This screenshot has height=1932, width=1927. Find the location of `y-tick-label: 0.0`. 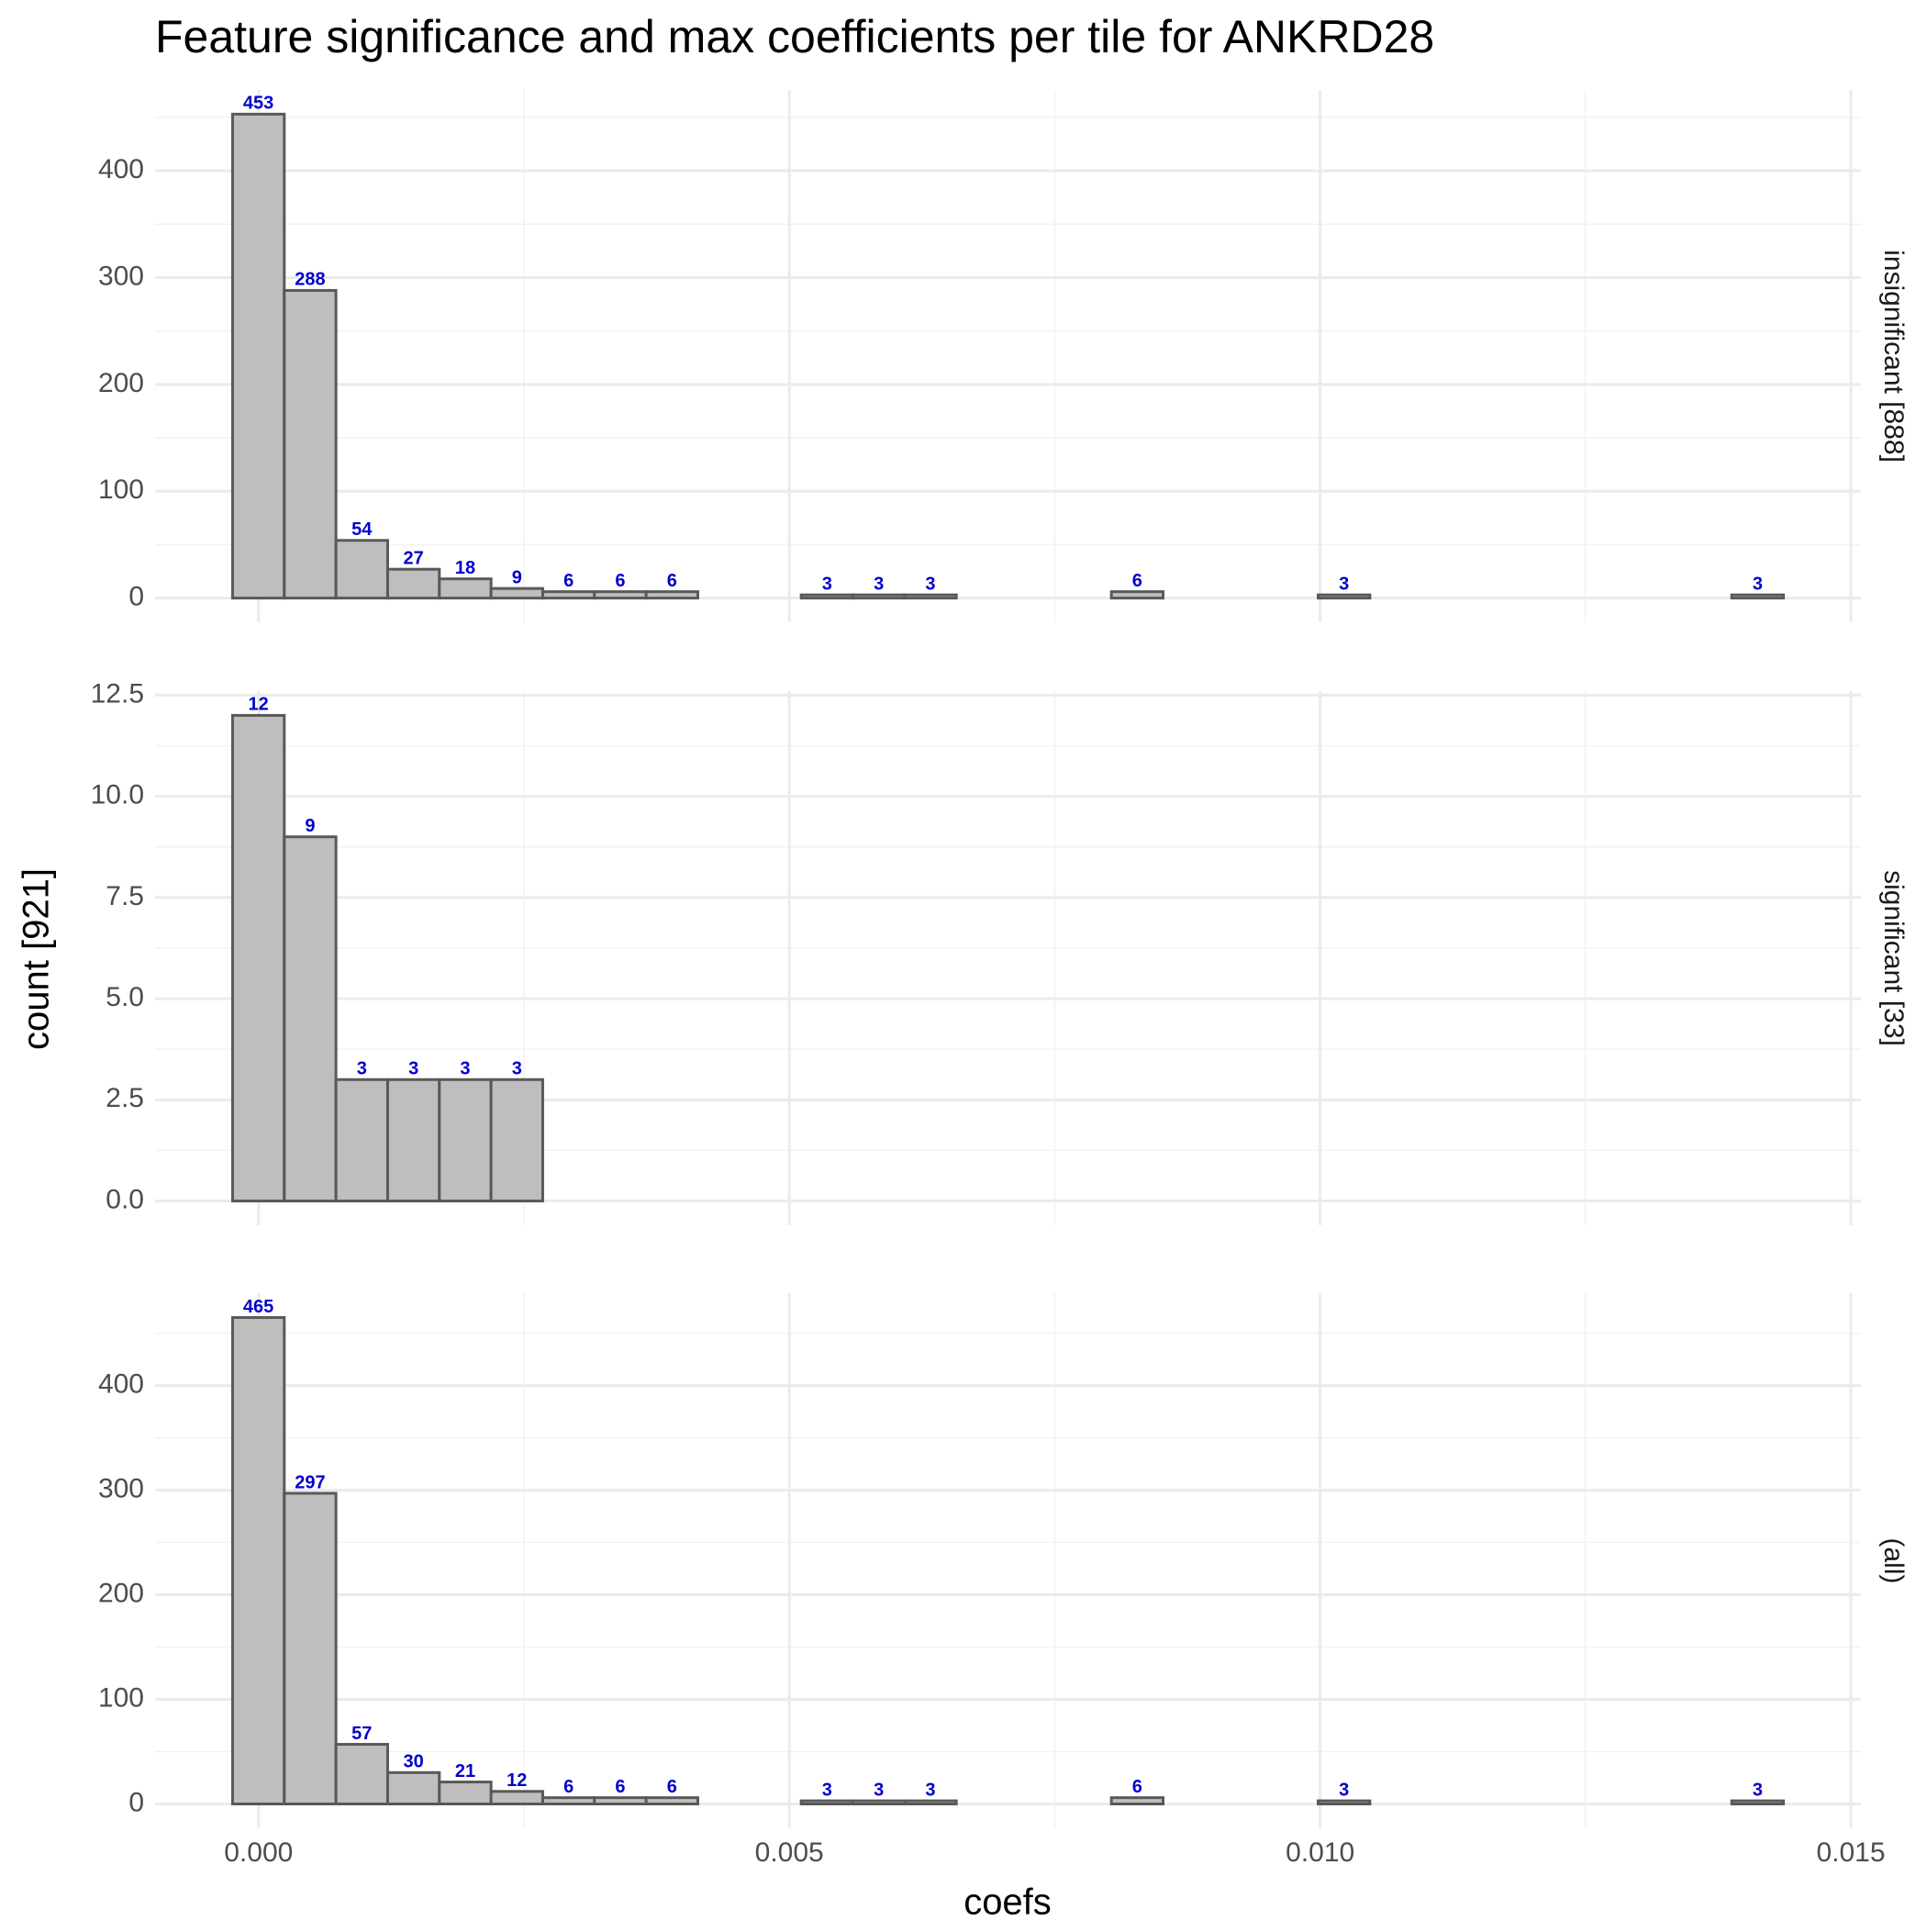

y-tick-label: 0.0 is located at coordinates (125, 1199).